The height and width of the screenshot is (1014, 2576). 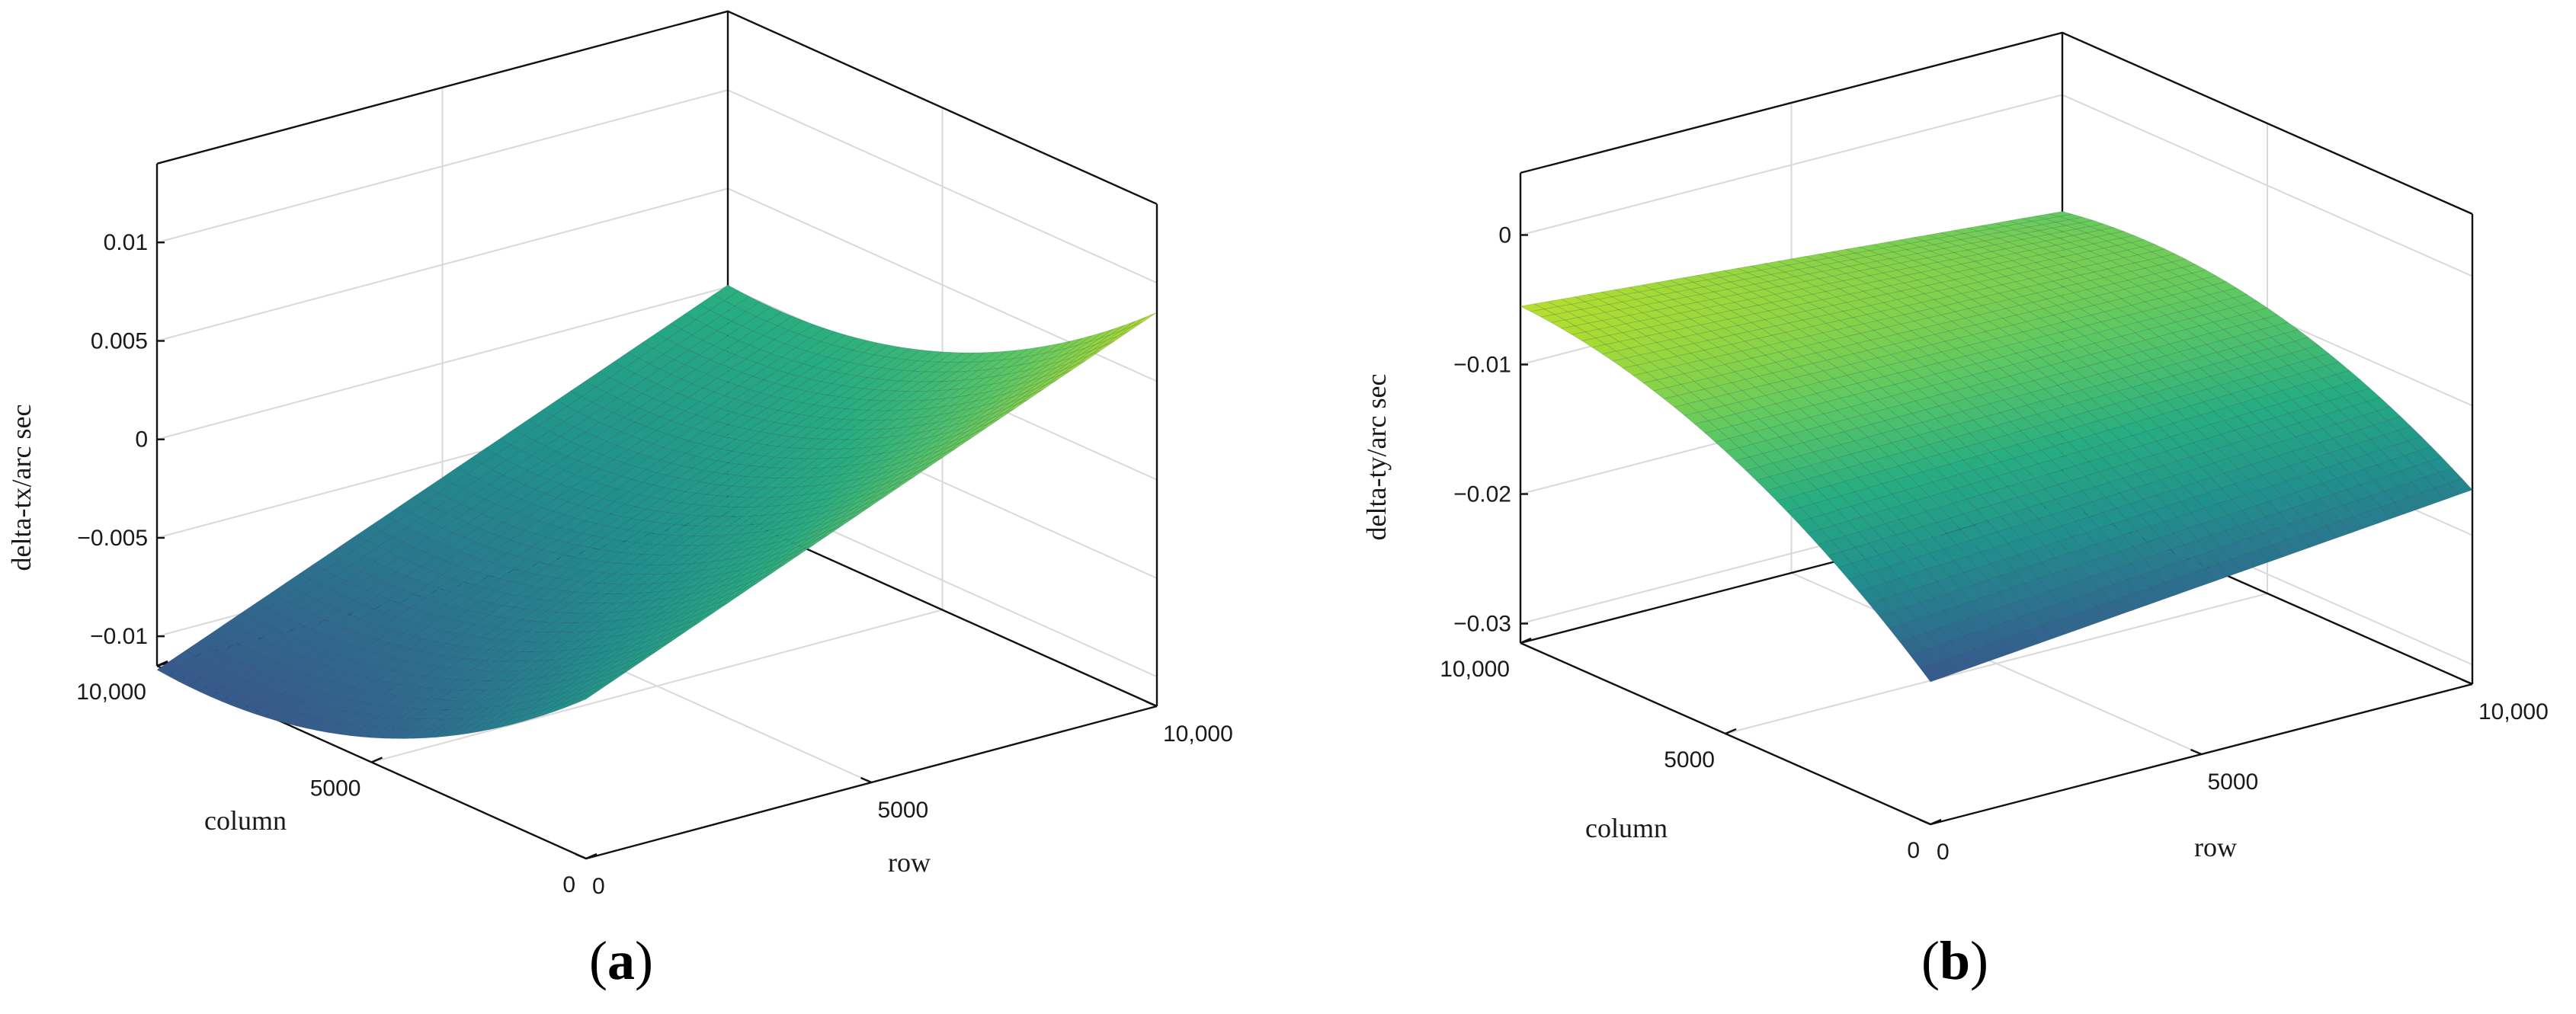 I want to click on gridline, so click(x=1996, y=663).